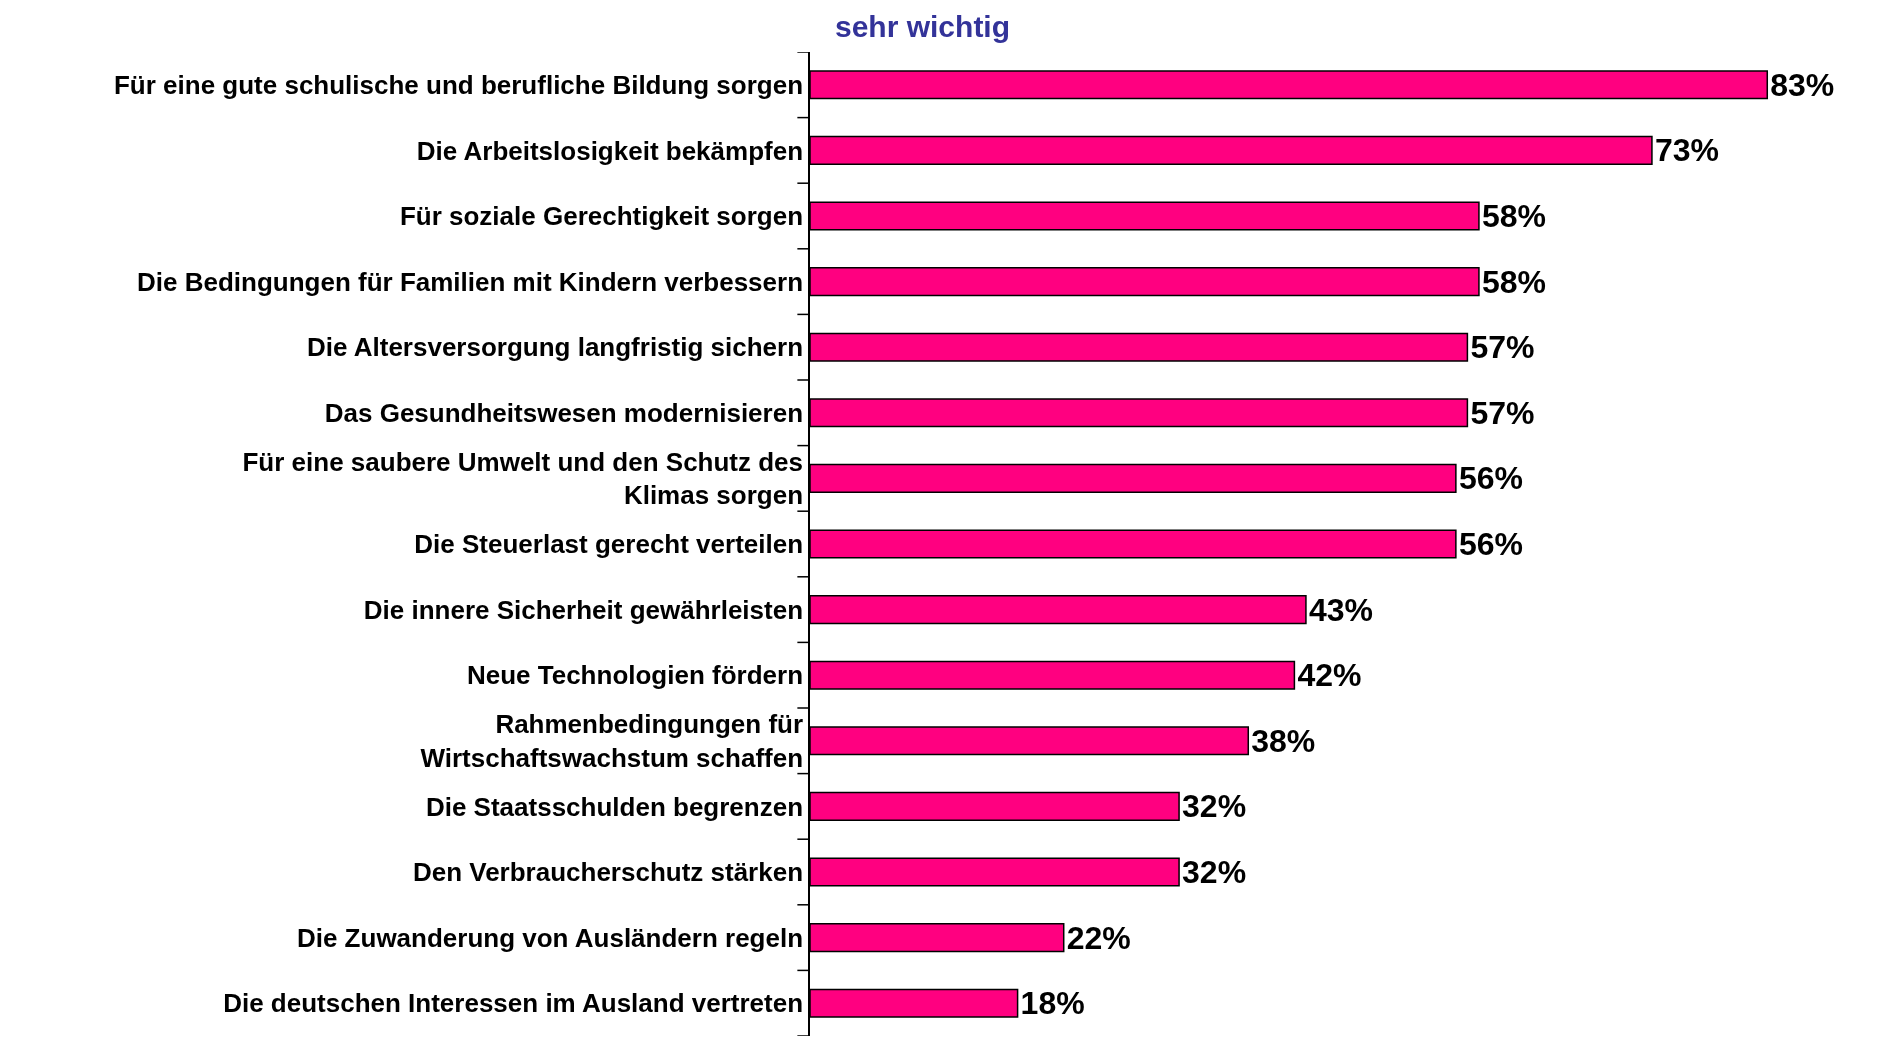  I want to click on y-tick-label: Die Zuwanderung von Ausländern regeln, so click(550, 937).